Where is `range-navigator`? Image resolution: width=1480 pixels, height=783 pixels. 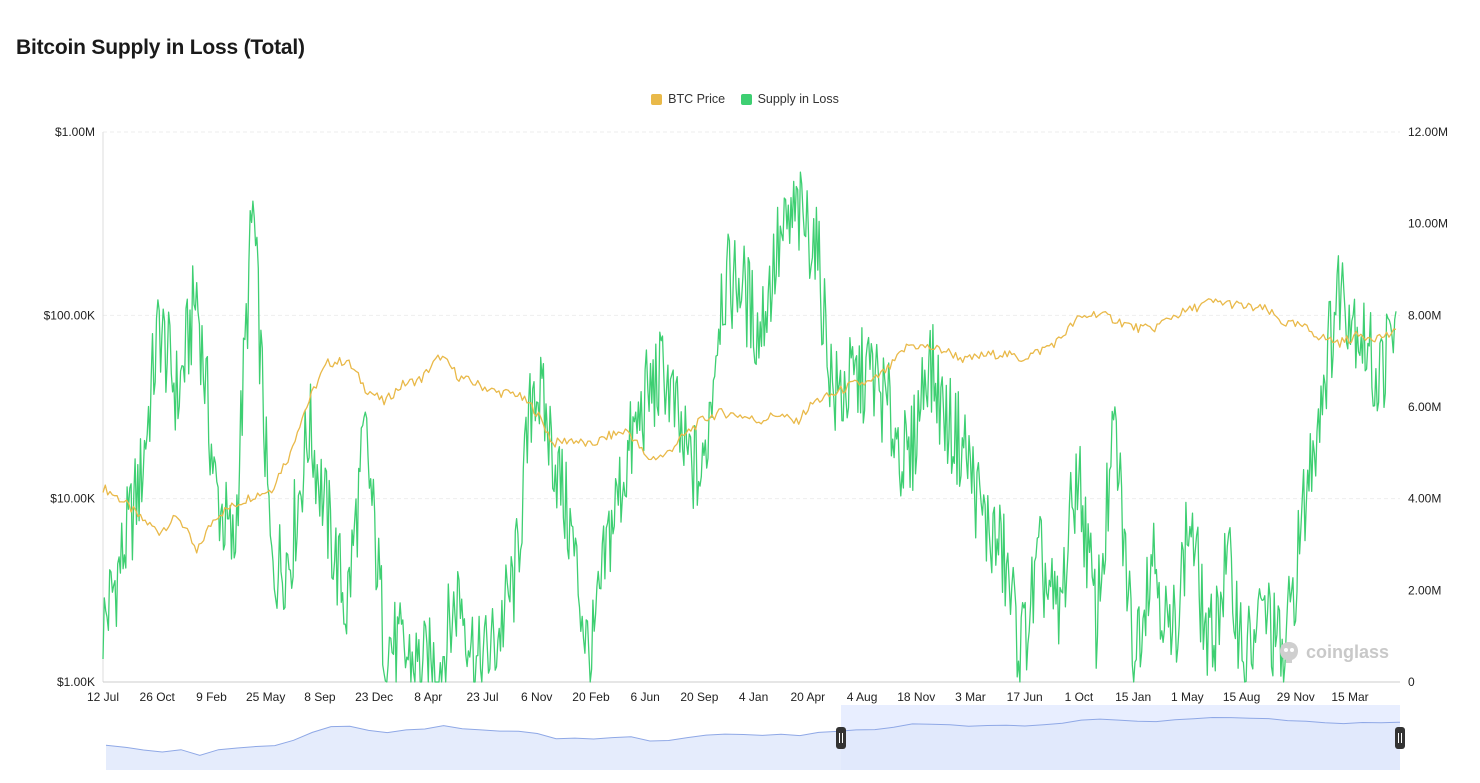
range-navigator is located at coordinates (755, 737).